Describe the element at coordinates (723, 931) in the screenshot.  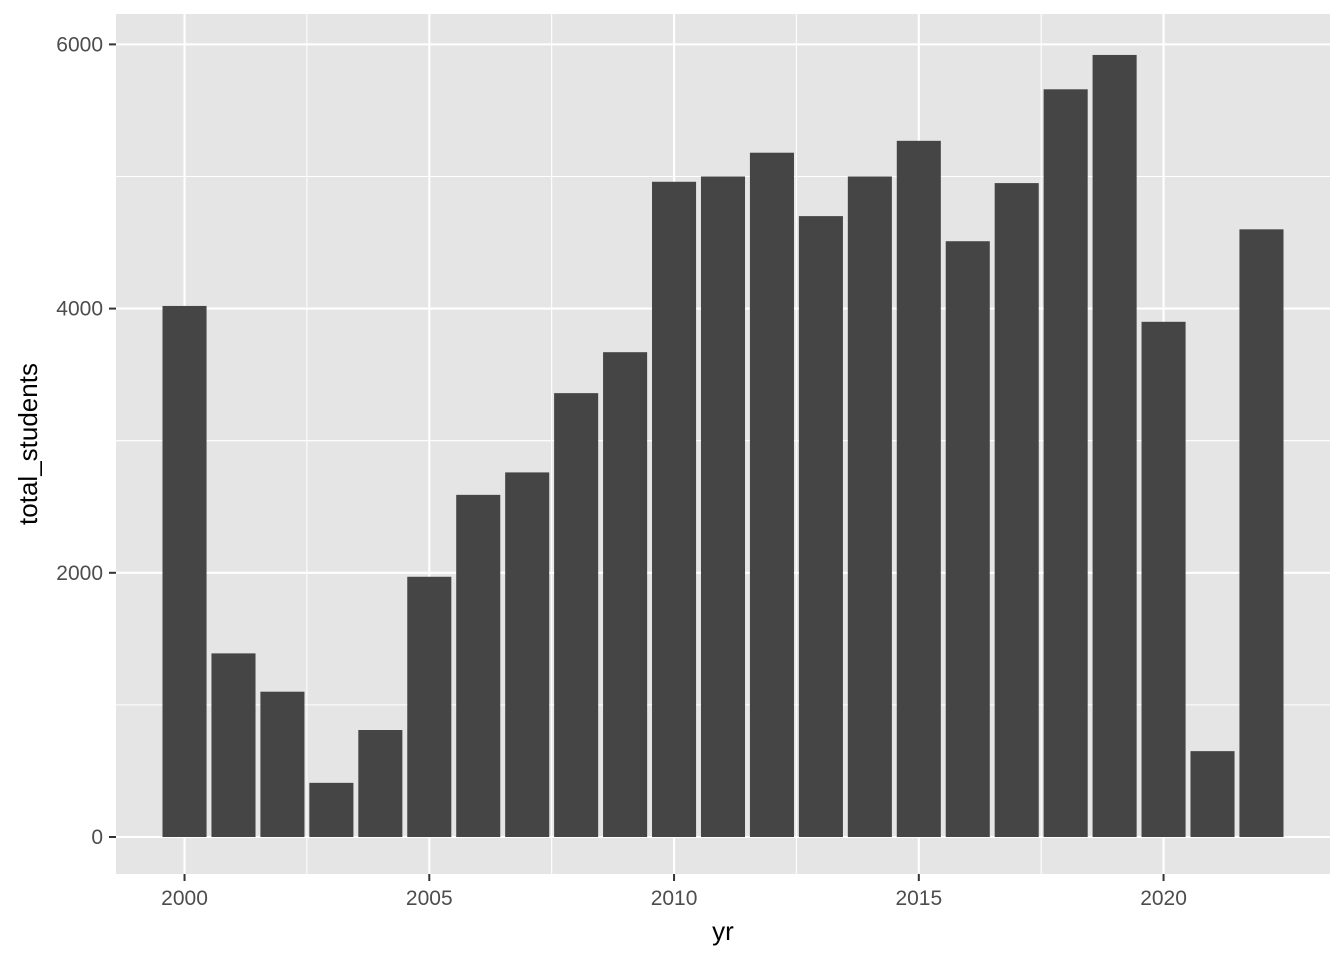
I see `x-axis-title: yr` at that location.